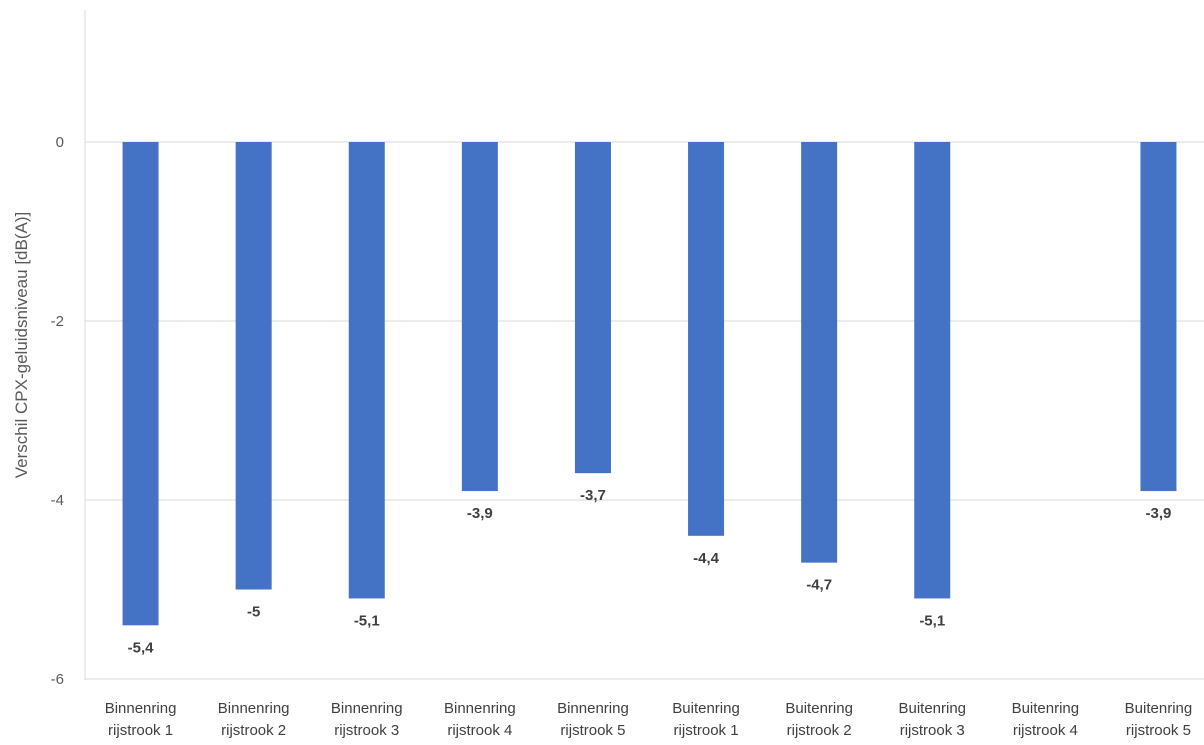 Image resolution: width=1204 pixels, height=745 pixels. What do you see at coordinates (367, 719) in the screenshot?
I see `category-label: Binnenring rijstrook 3` at bounding box center [367, 719].